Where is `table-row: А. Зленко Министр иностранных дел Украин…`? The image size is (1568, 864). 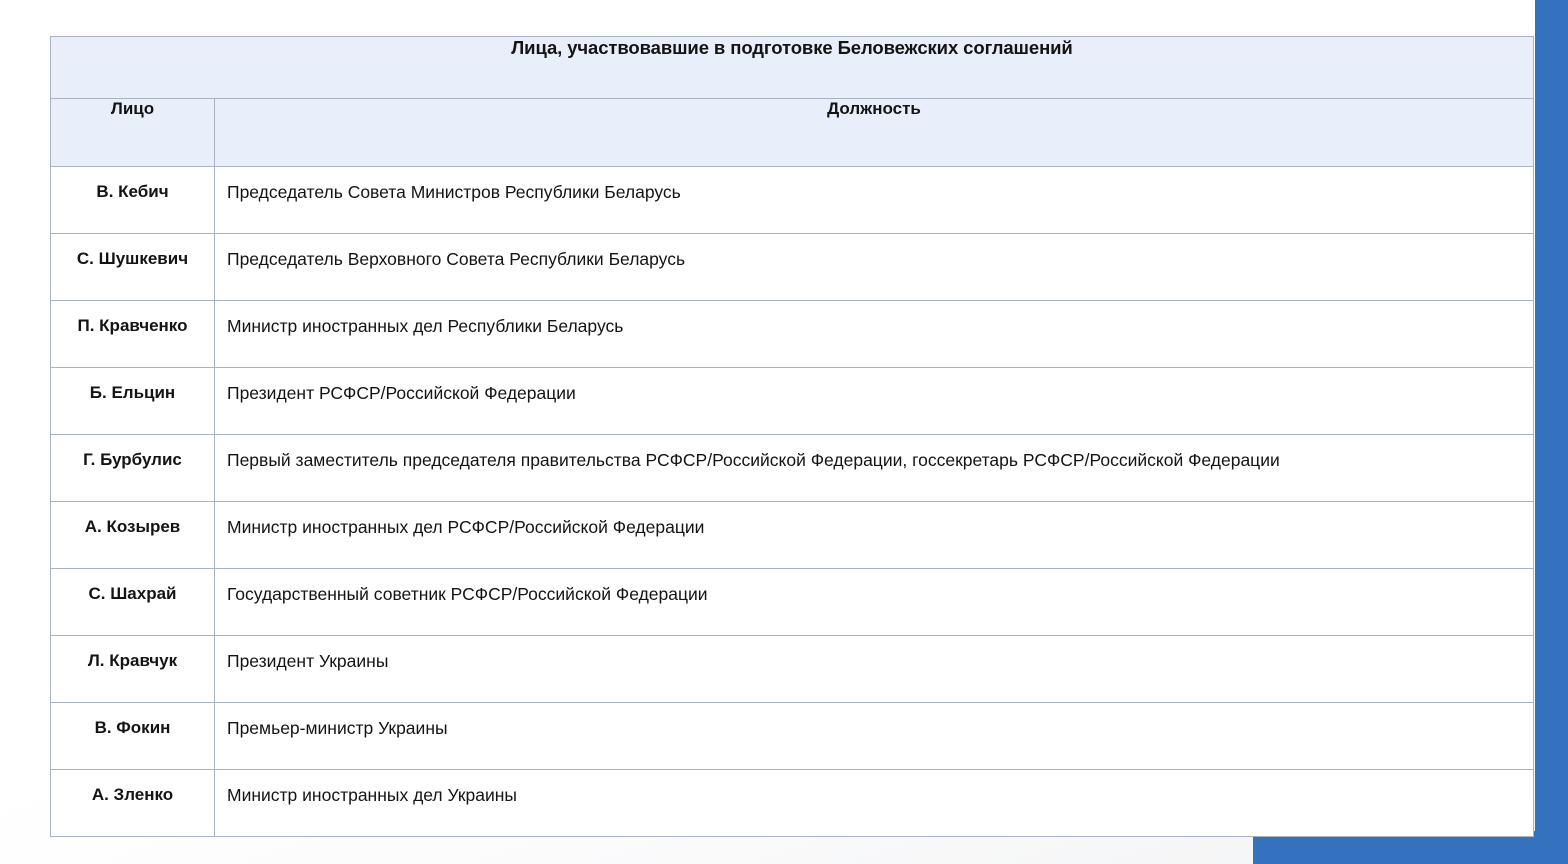
table-row: А. Зленко Министр иностранных дел Украин… is located at coordinates (792, 803).